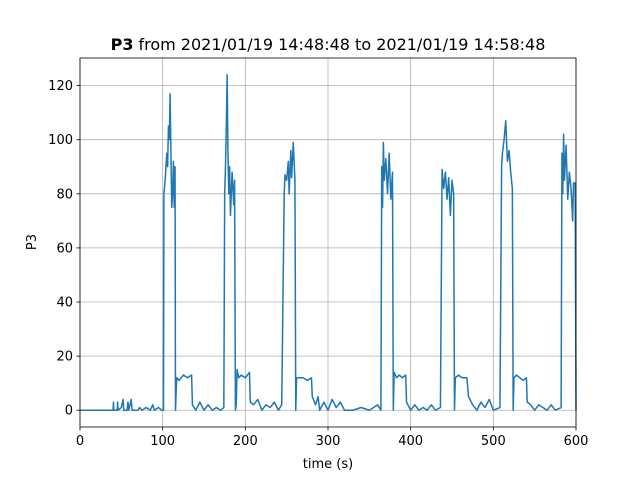 This screenshot has width=640, height=480. I want to click on y-tick-label: 20, so click(64, 357).